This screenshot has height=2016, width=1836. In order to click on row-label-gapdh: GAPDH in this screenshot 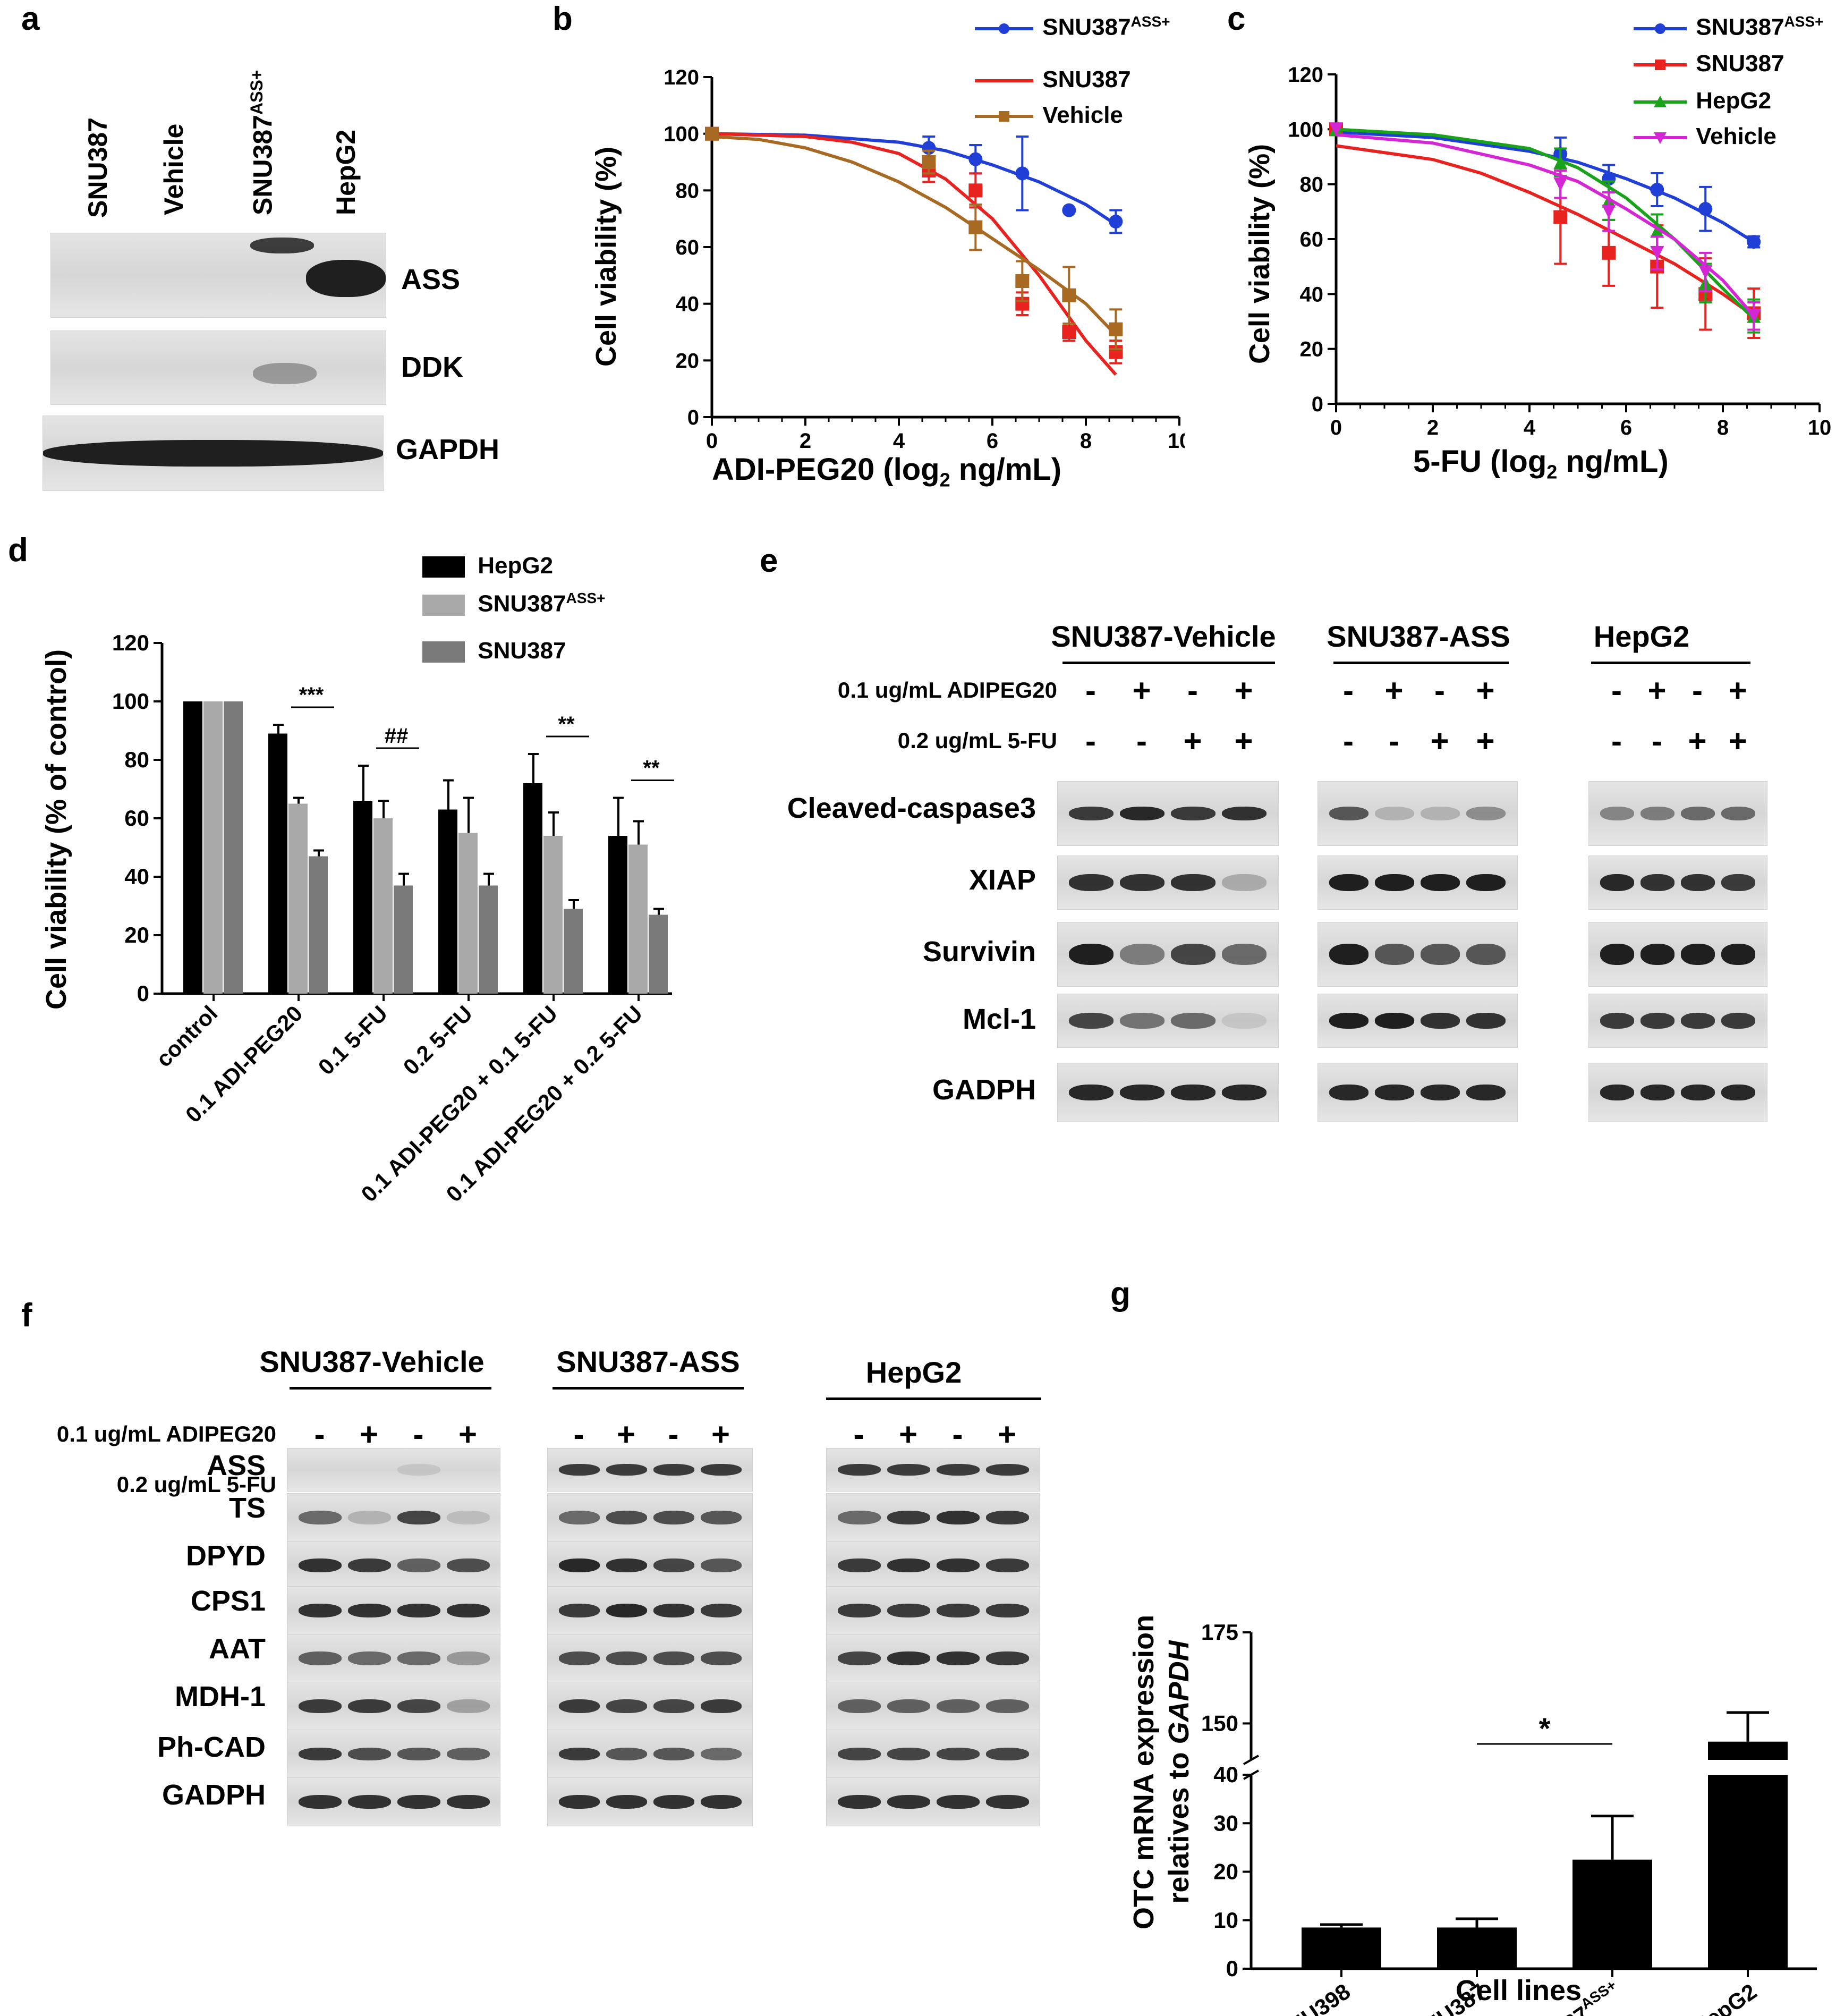, I will do `click(448, 449)`.